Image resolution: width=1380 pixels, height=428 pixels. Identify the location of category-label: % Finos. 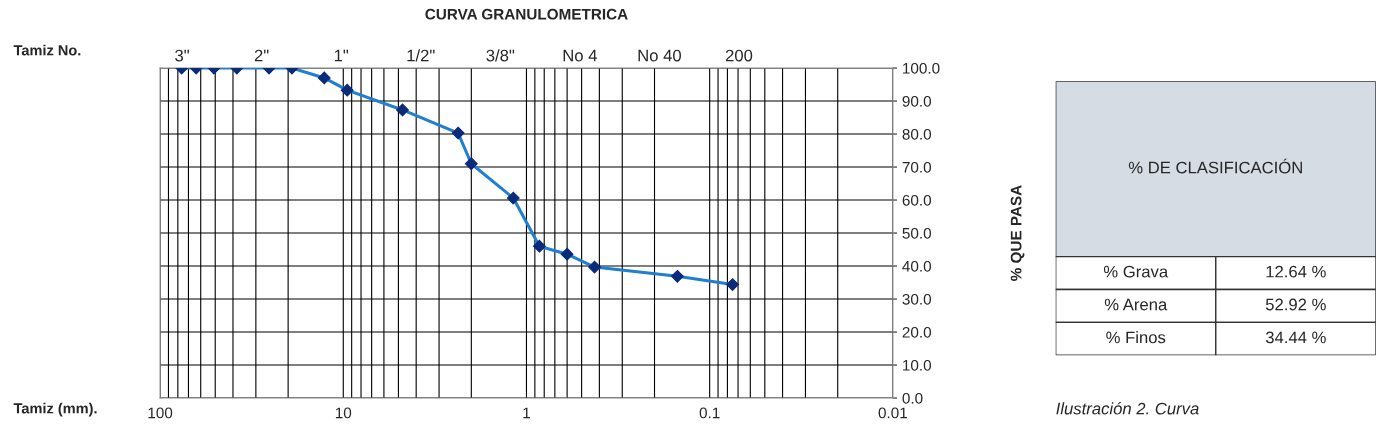
(1136, 337).